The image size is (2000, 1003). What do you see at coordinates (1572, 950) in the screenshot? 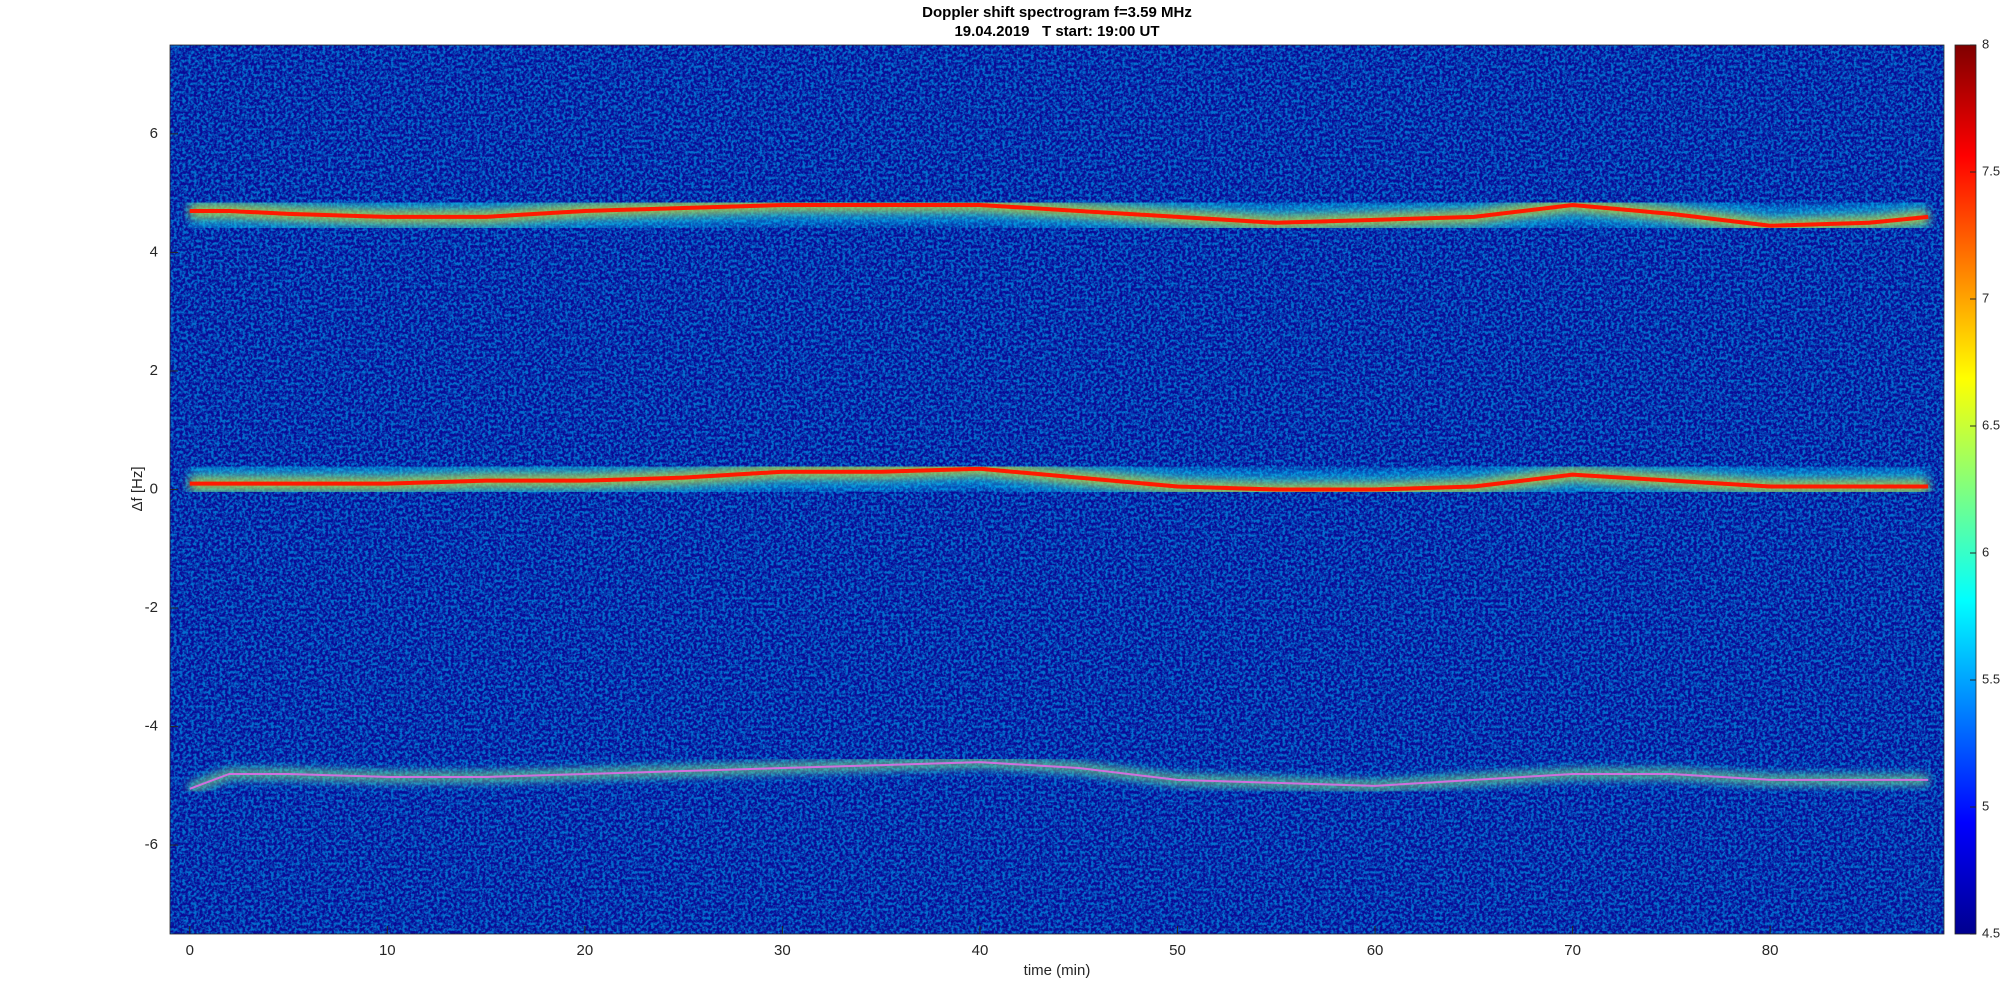
I see `x-tick-label: 70` at bounding box center [1572, 950].